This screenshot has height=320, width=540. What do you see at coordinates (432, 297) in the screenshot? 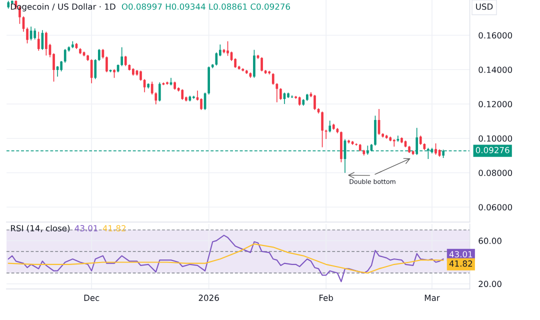
I see `x-tick-label: Mar` at bounding box center [432, 297].